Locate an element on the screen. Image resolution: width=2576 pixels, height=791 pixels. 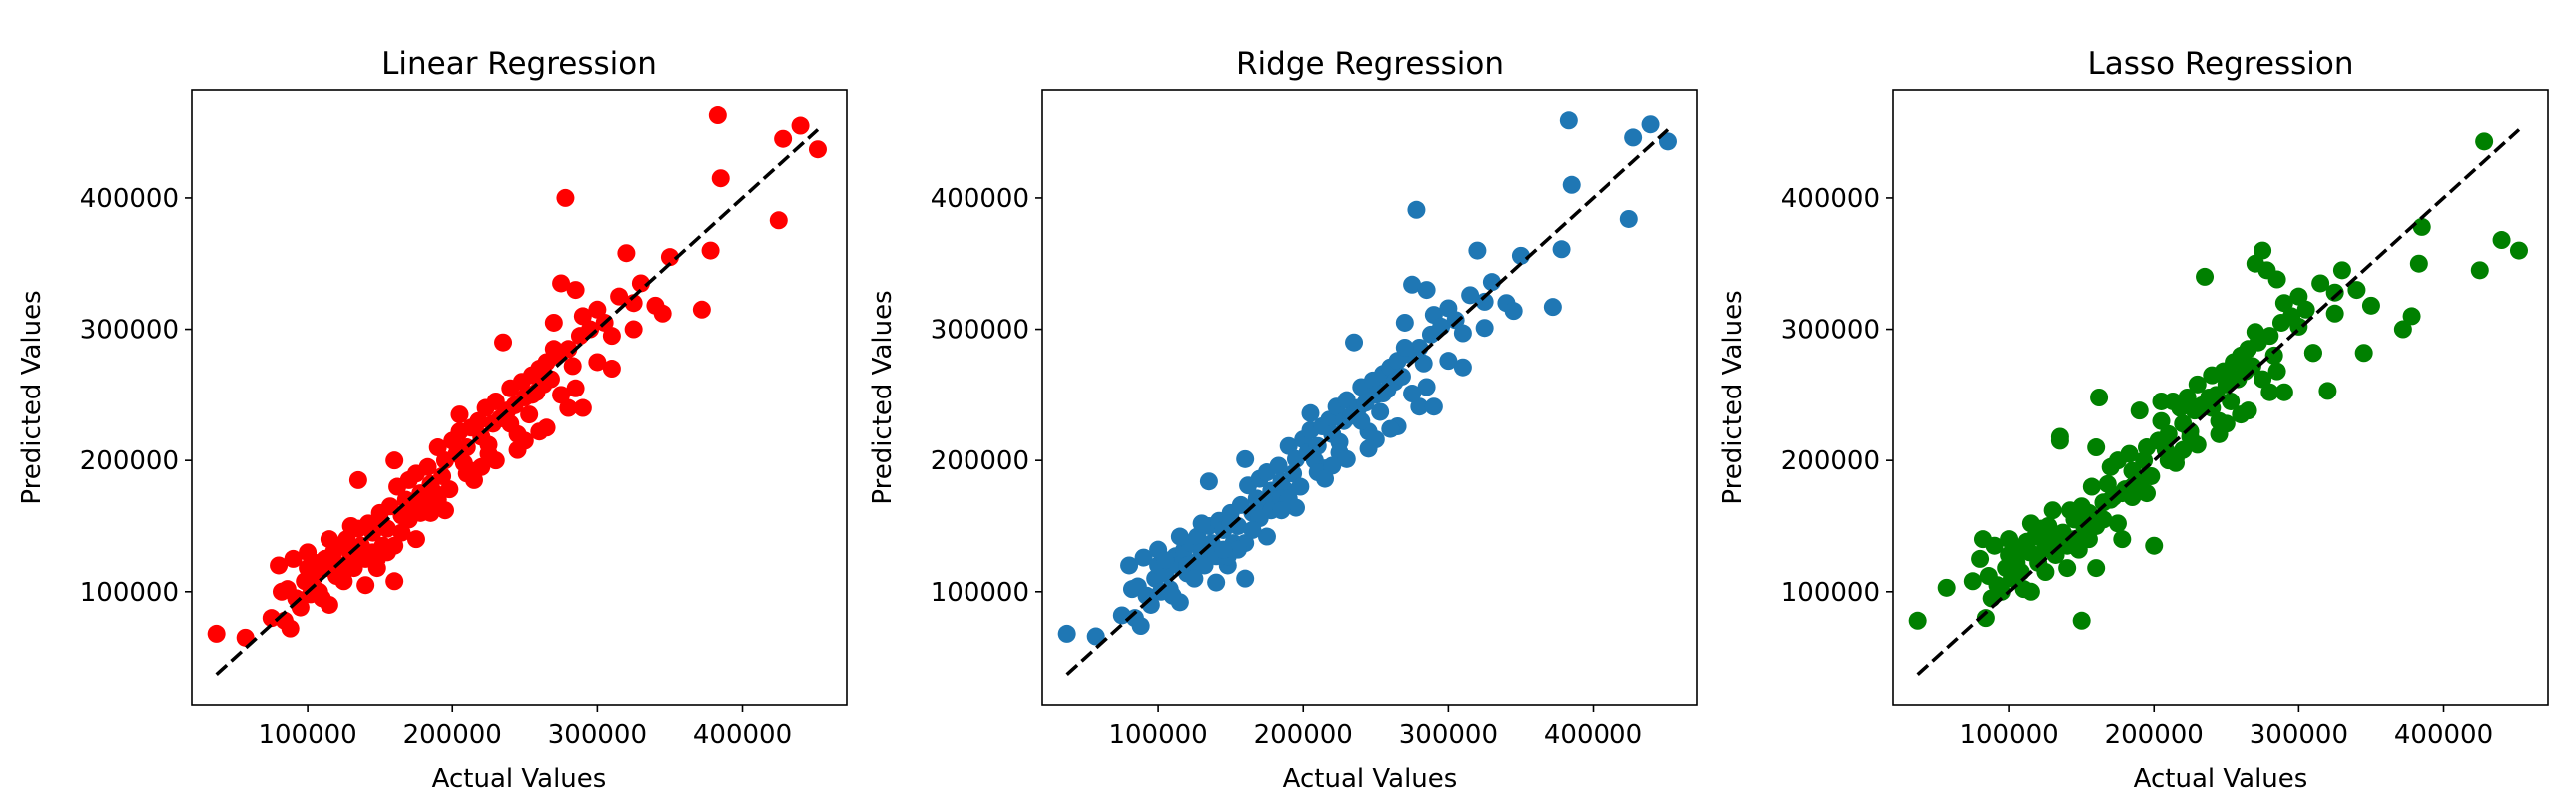
y-tick-label: 200000 is located at coordinates (1830, 461).